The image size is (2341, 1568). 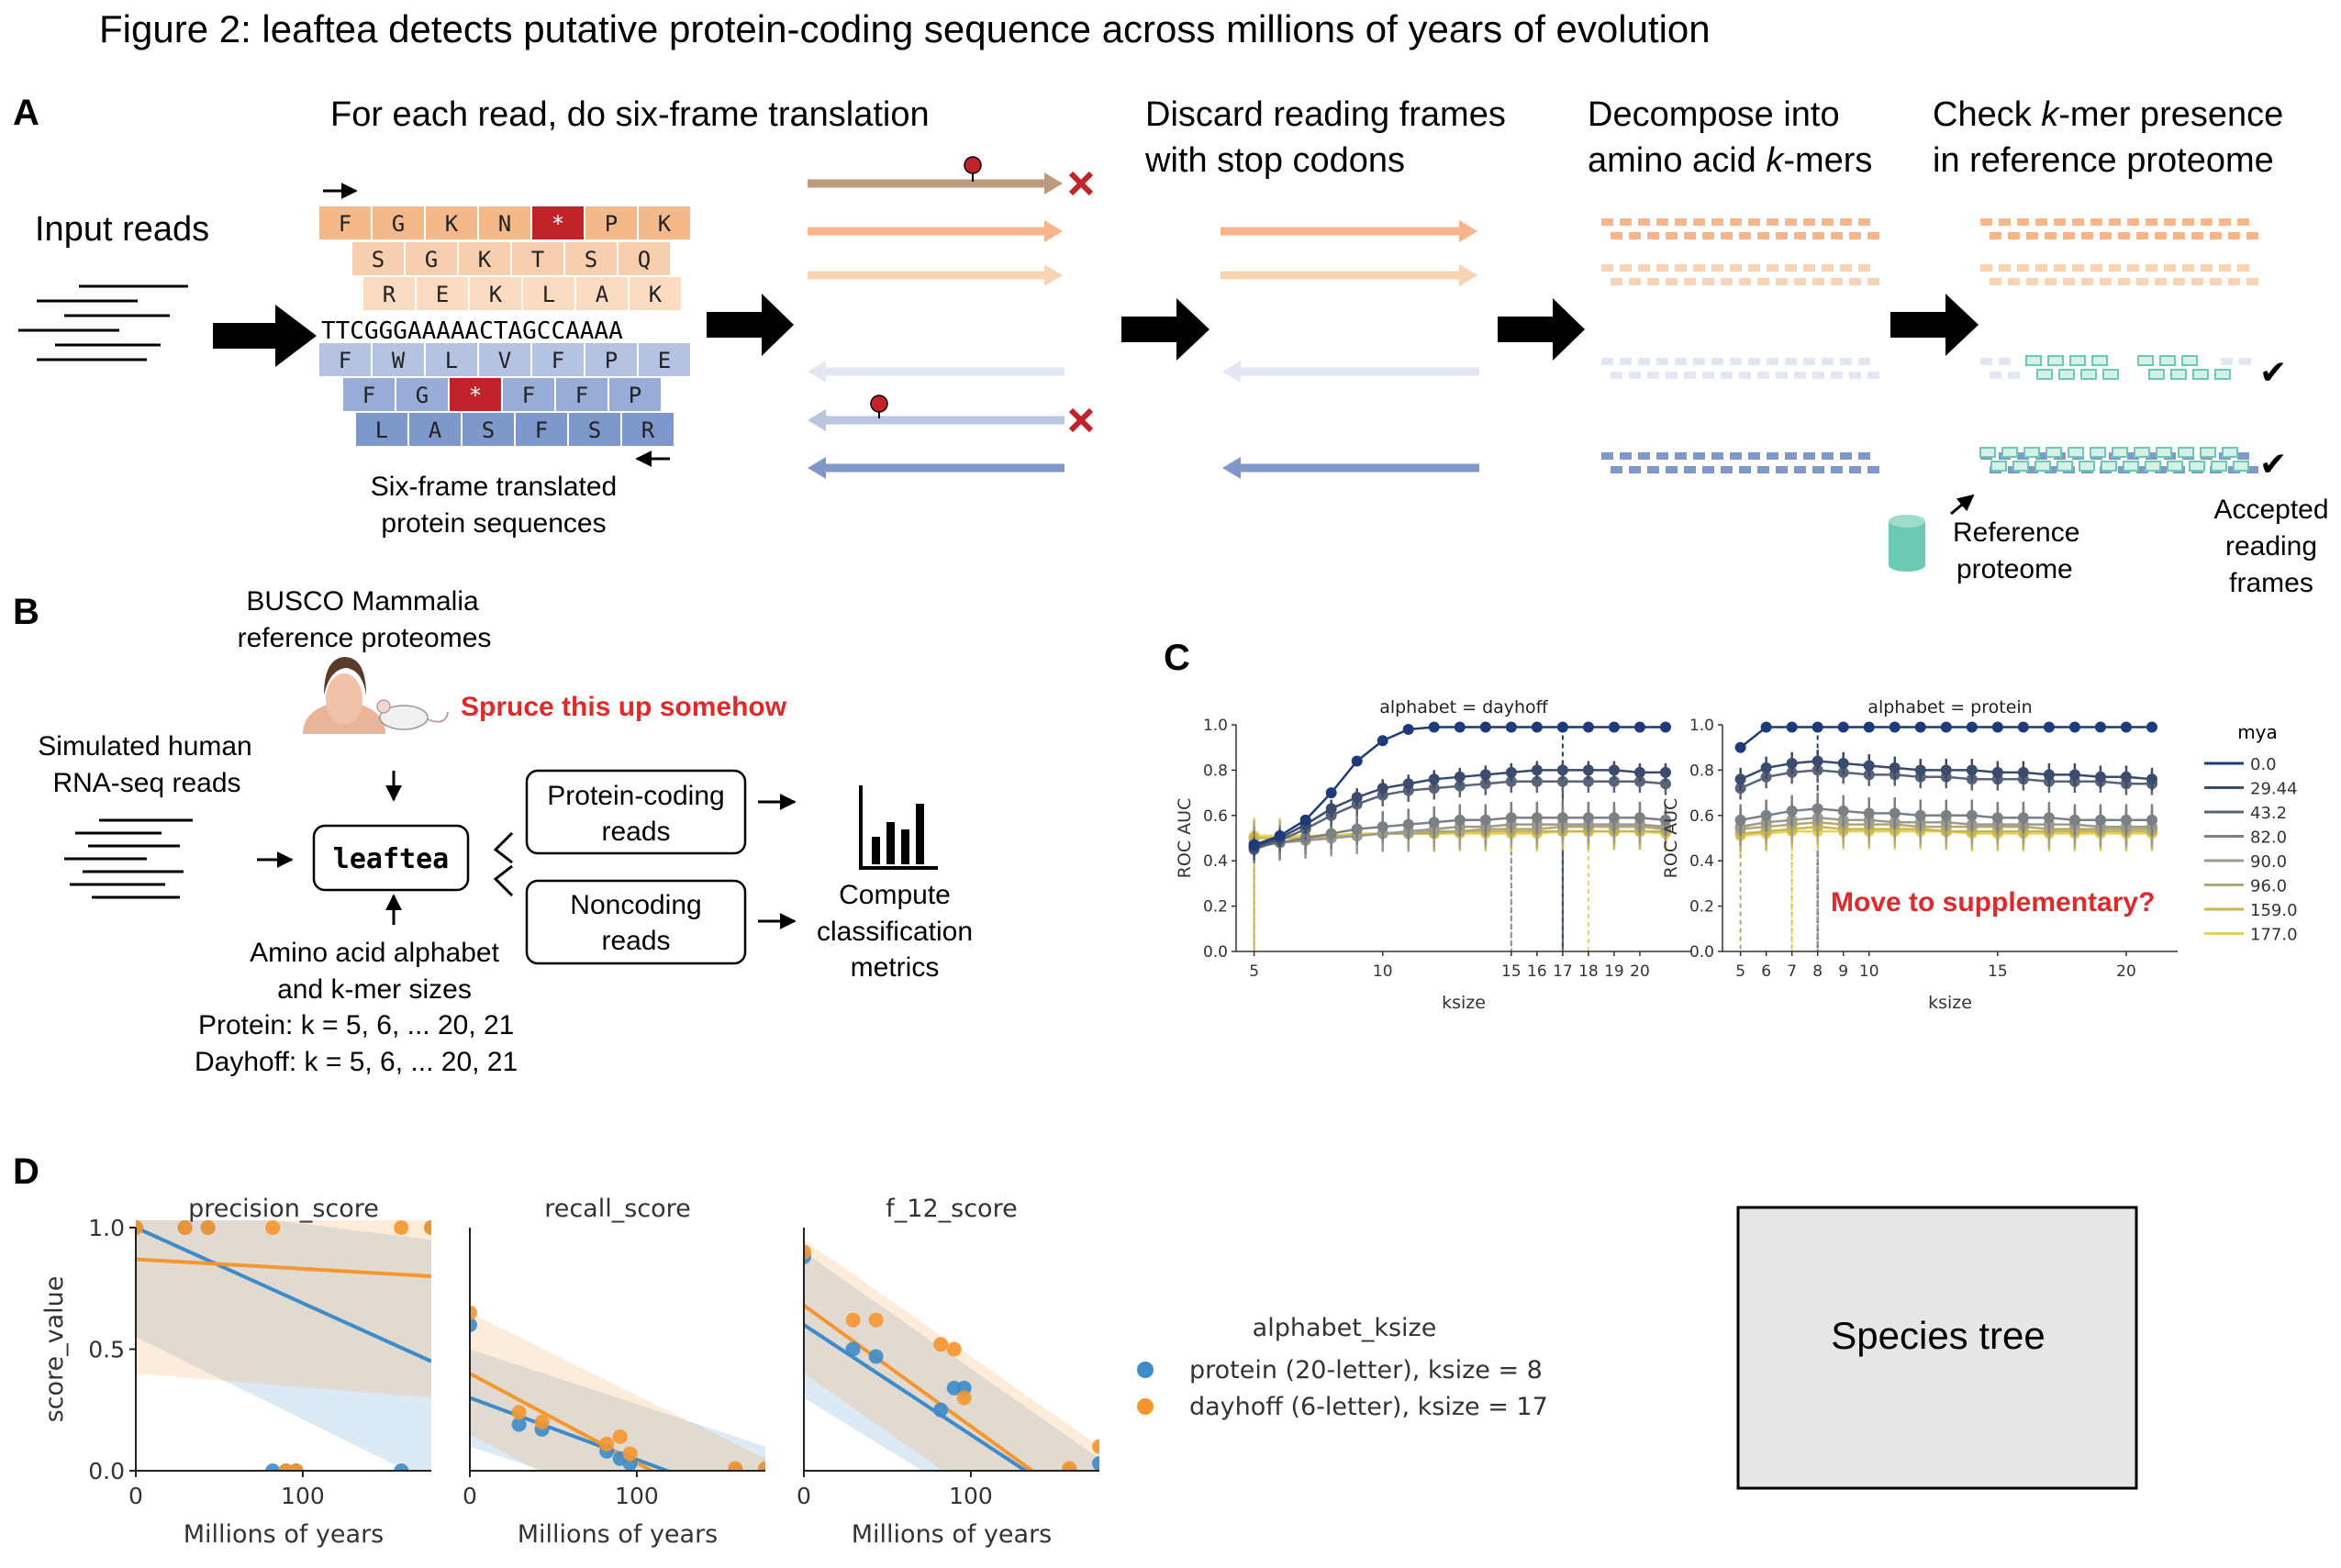 I want to click on check-kmer-r3, so click(x=2023, y=456).